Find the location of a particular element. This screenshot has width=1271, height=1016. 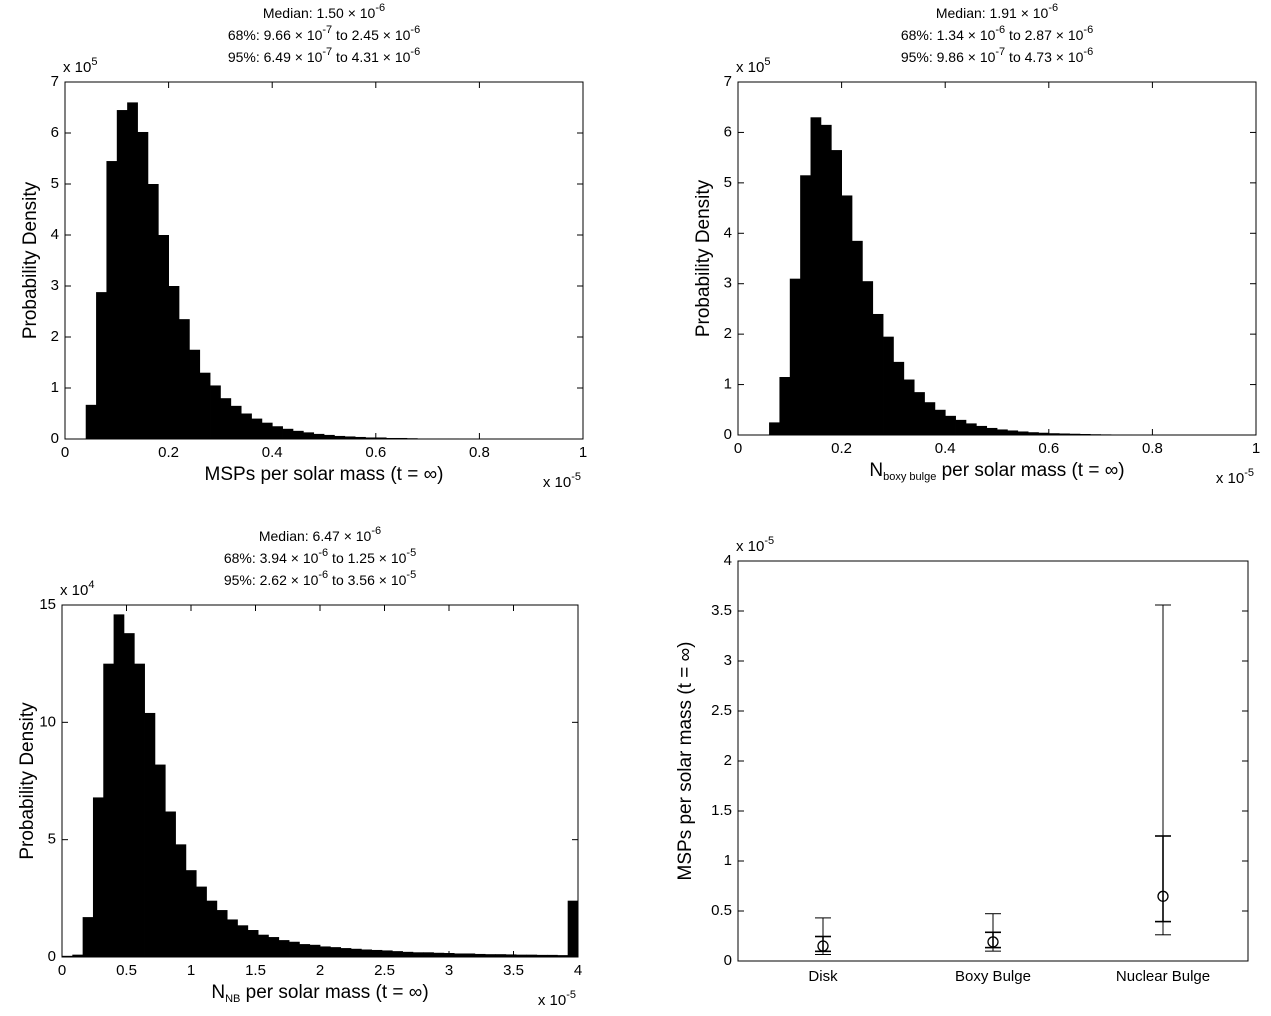

y-multiplier-part: -5 is located at coordinates (769, 541).